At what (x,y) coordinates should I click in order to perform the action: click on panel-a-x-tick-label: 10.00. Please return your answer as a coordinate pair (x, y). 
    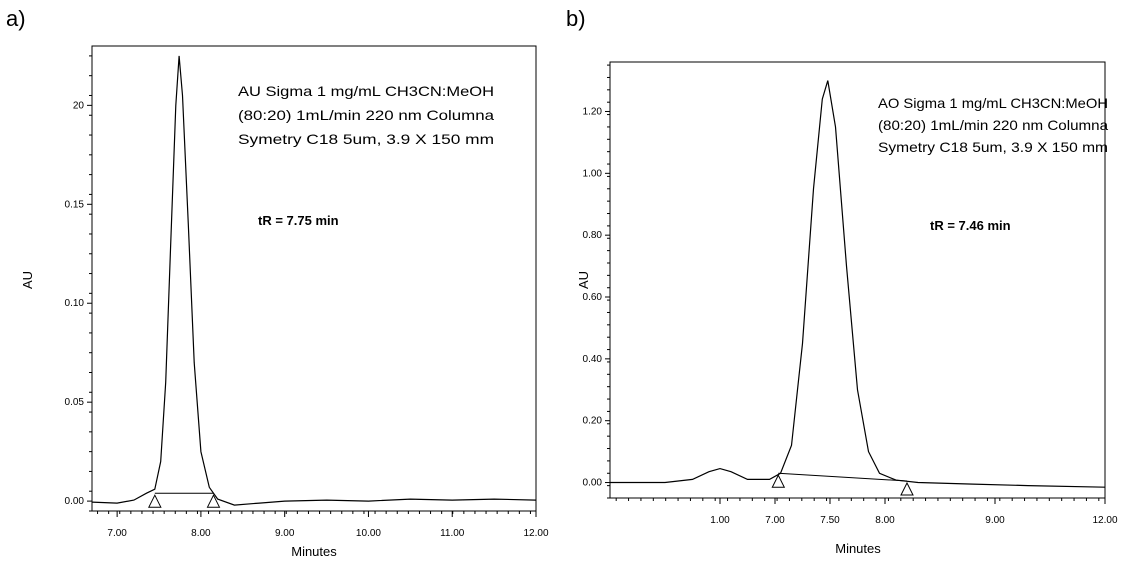
    Looking at the image, I should click on (368, 533).